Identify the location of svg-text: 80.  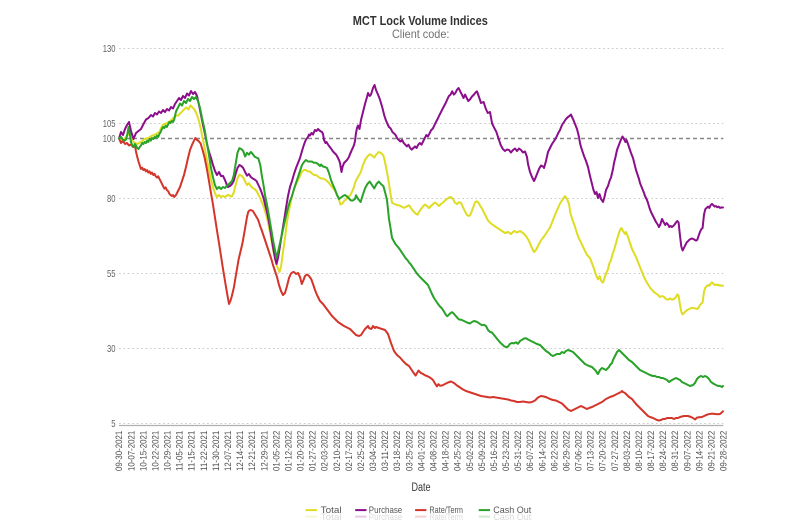
(111, 199).